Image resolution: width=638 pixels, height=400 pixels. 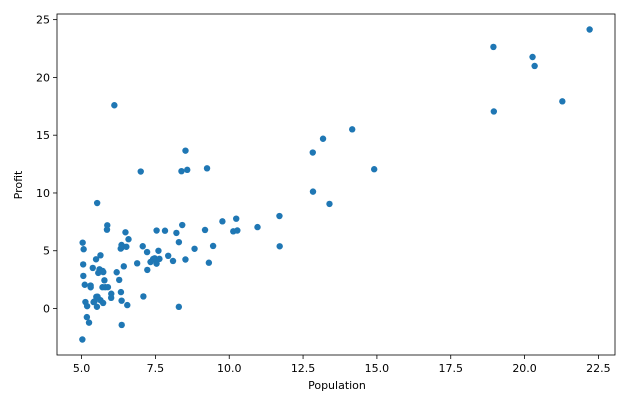 I want to click on x-tick-label: 12.5, so click(x=303, y=368).